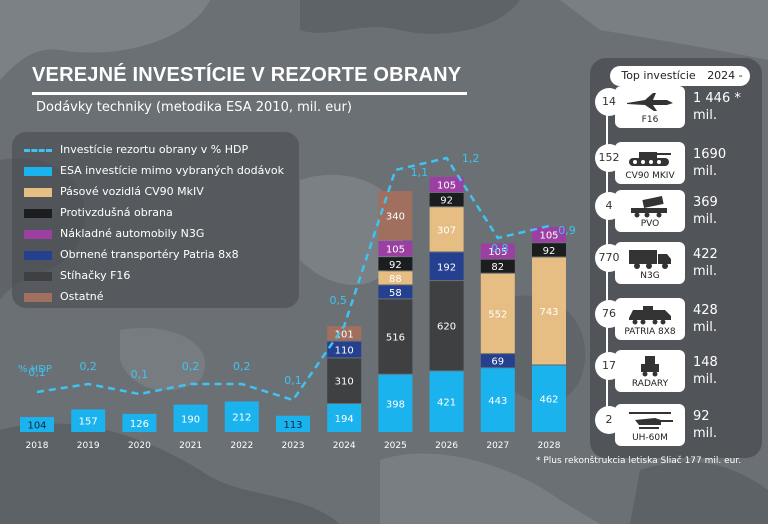 The image size is (768, 524). What do you see at coordinates (567, 230) in the screenshot?
I see `hdp-value-label: 0,9` at bounding box center [567, 230].